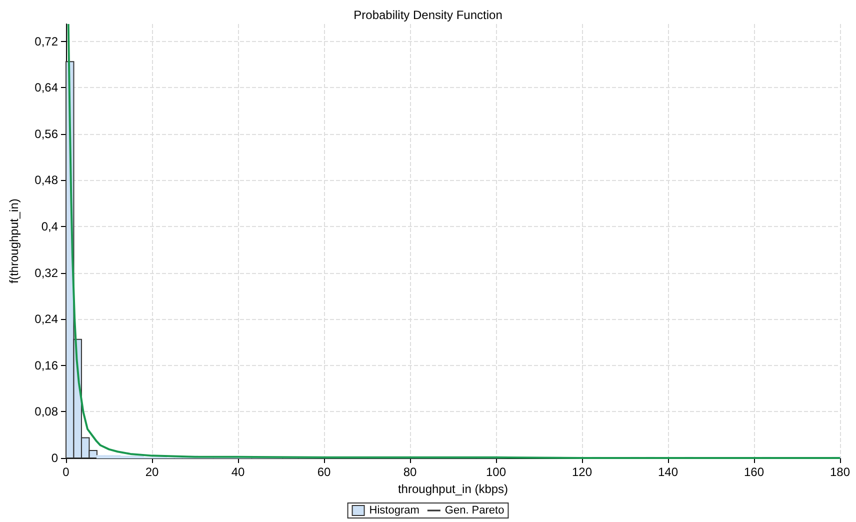  I want to click on legend-label: Histogram, so click(394, 510).